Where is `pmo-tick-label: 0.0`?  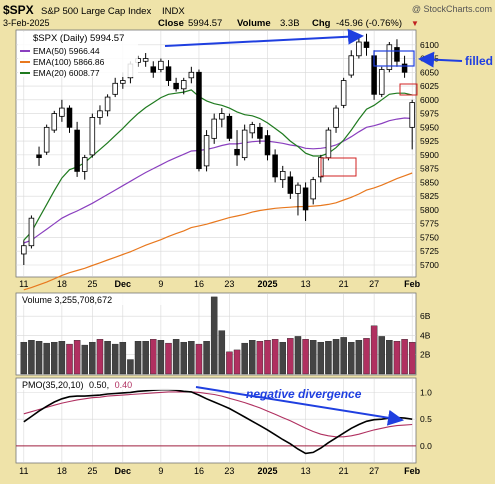 pmo-tick-label: 0.0 is located at coordinates (426, 446).